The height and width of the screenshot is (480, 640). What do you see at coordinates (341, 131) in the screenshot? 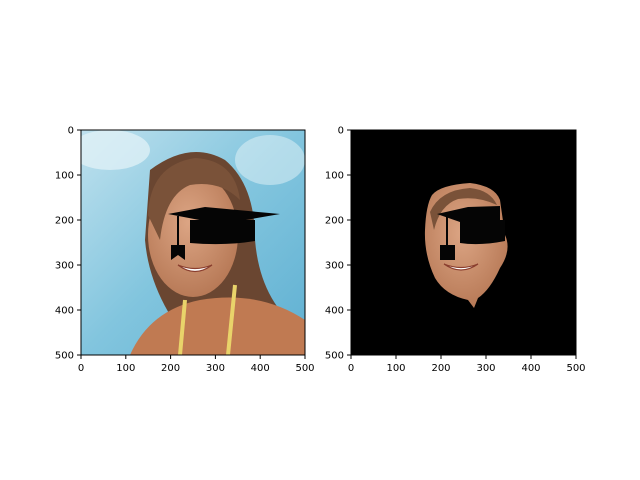
I see `y-tick-label-right: 0` at bounding box center [341, 131].